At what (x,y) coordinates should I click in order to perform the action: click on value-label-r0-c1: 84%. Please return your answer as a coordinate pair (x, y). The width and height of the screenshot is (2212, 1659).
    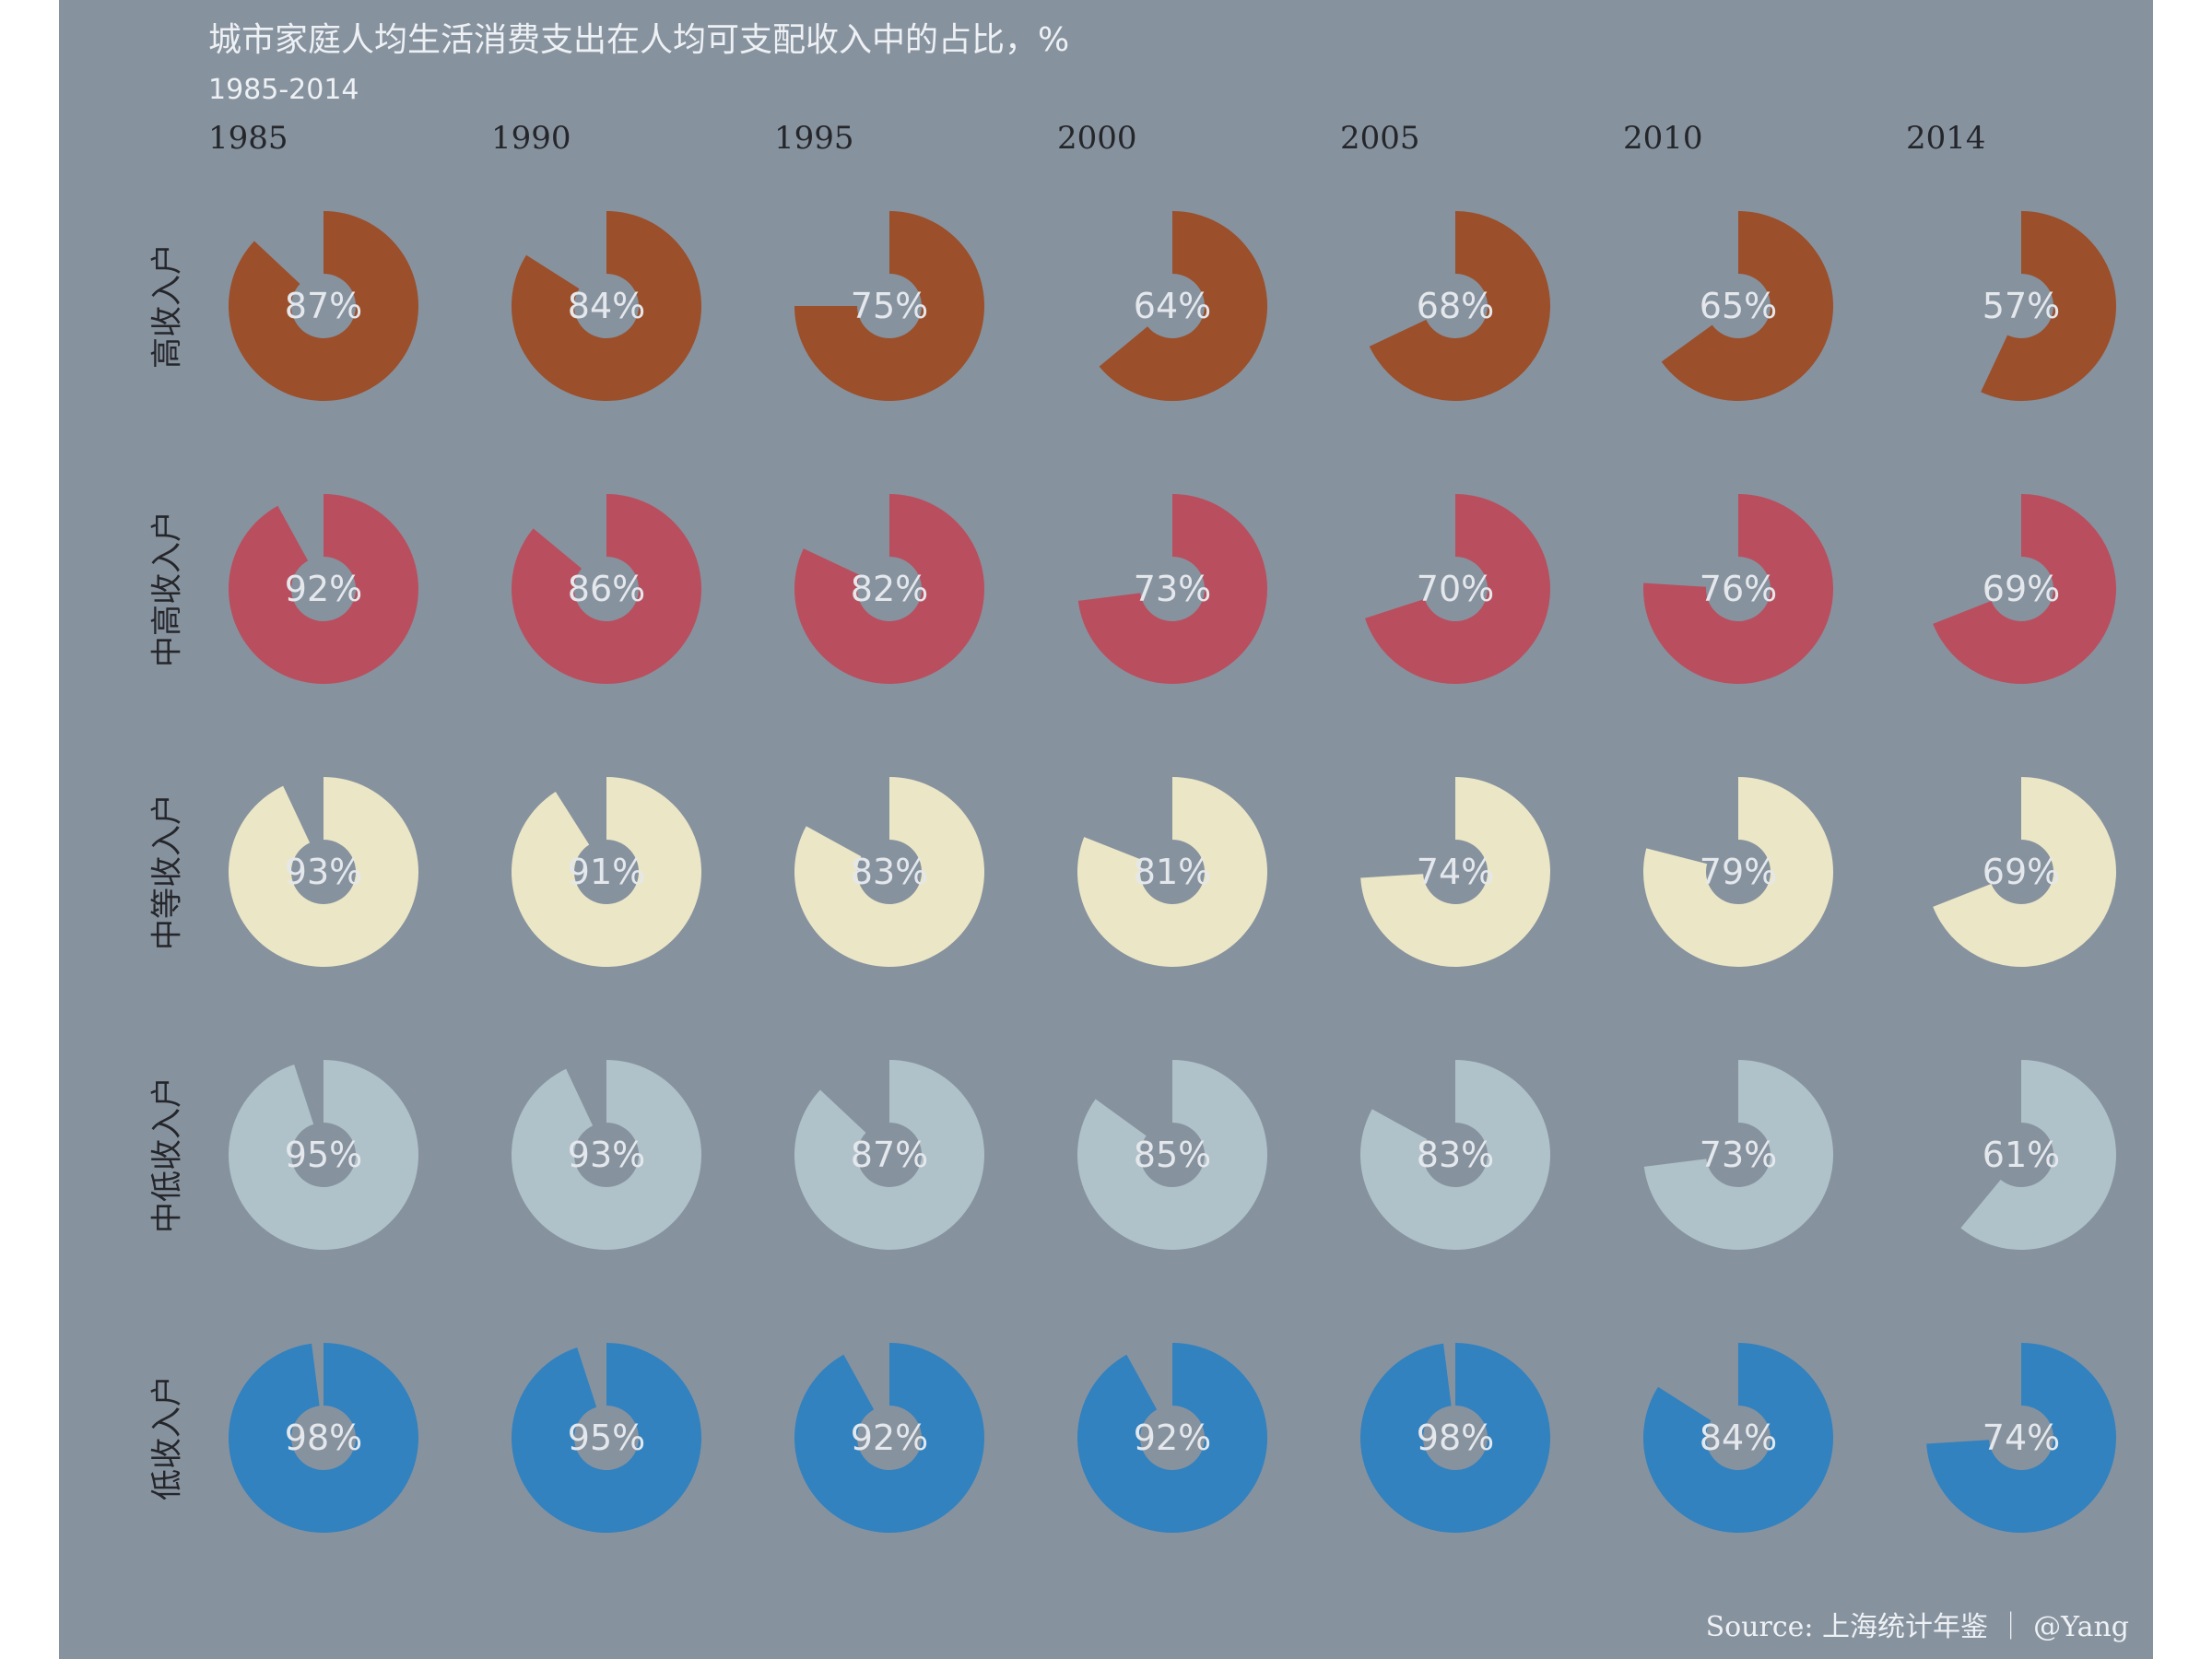
    Looking at the image, I should click on (606, 306).